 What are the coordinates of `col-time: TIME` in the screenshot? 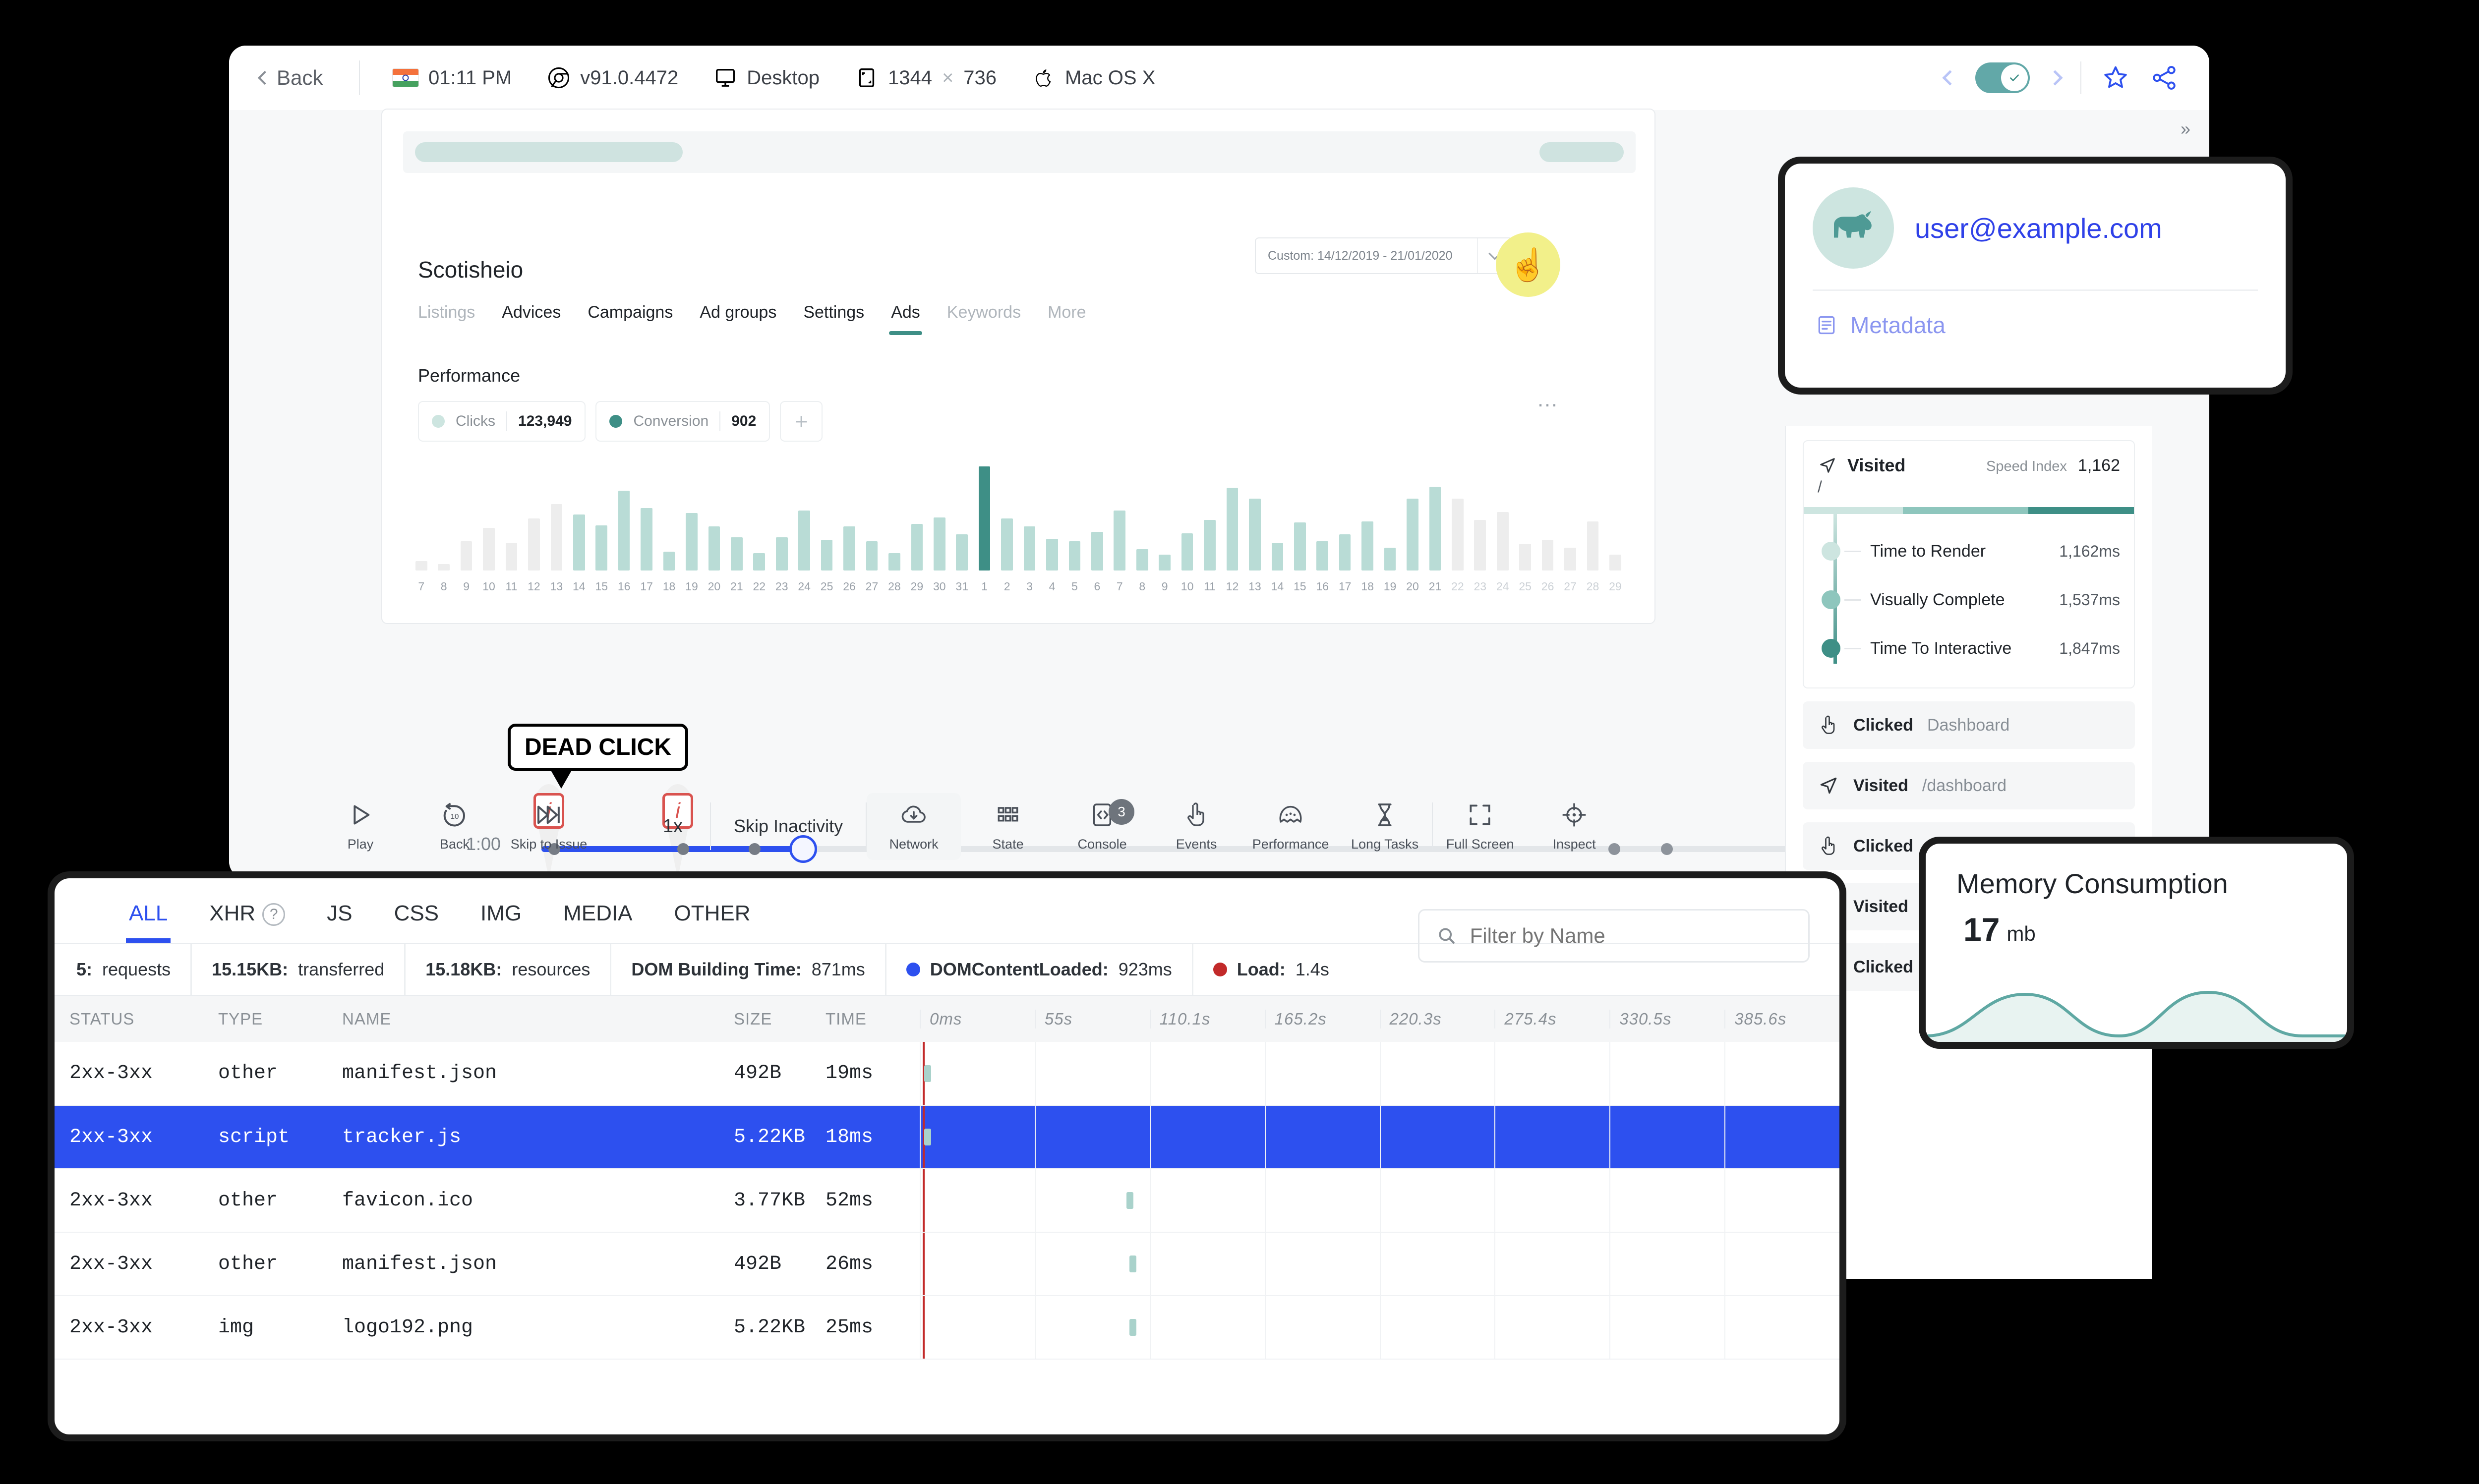 It's located at (865, 1019).